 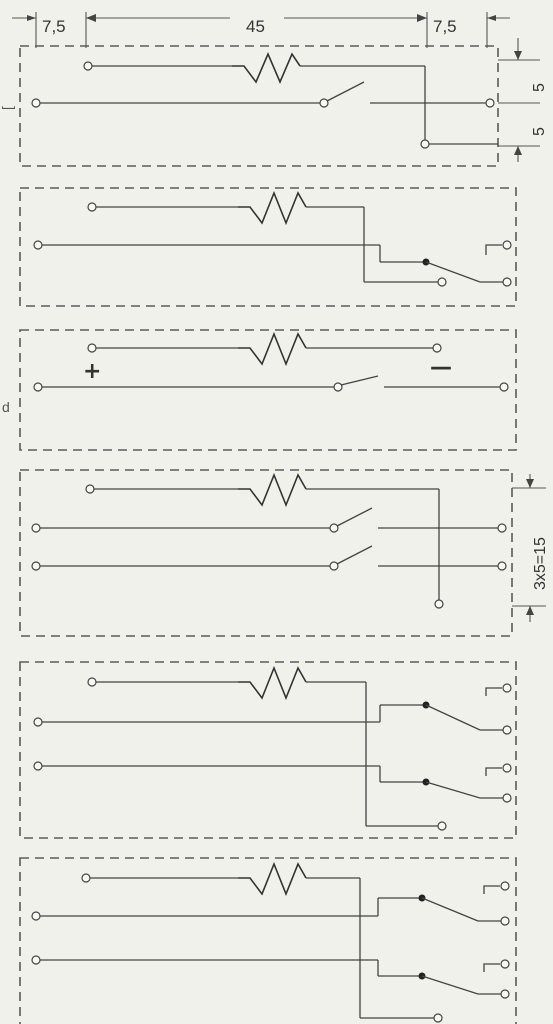 What do you see at coordinates (7, 108) in the screenshot?
I see `side-bracket-mark: [` at bounding box center [7, 108].